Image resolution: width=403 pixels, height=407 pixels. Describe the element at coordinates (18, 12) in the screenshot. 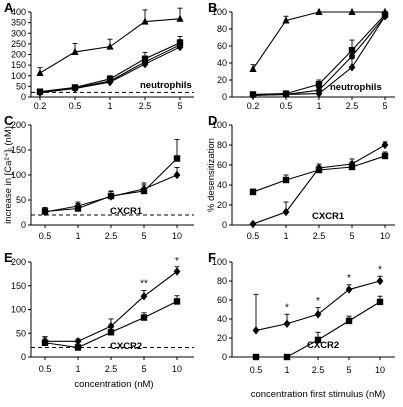

I see `y-tick-label: 400` at that location.